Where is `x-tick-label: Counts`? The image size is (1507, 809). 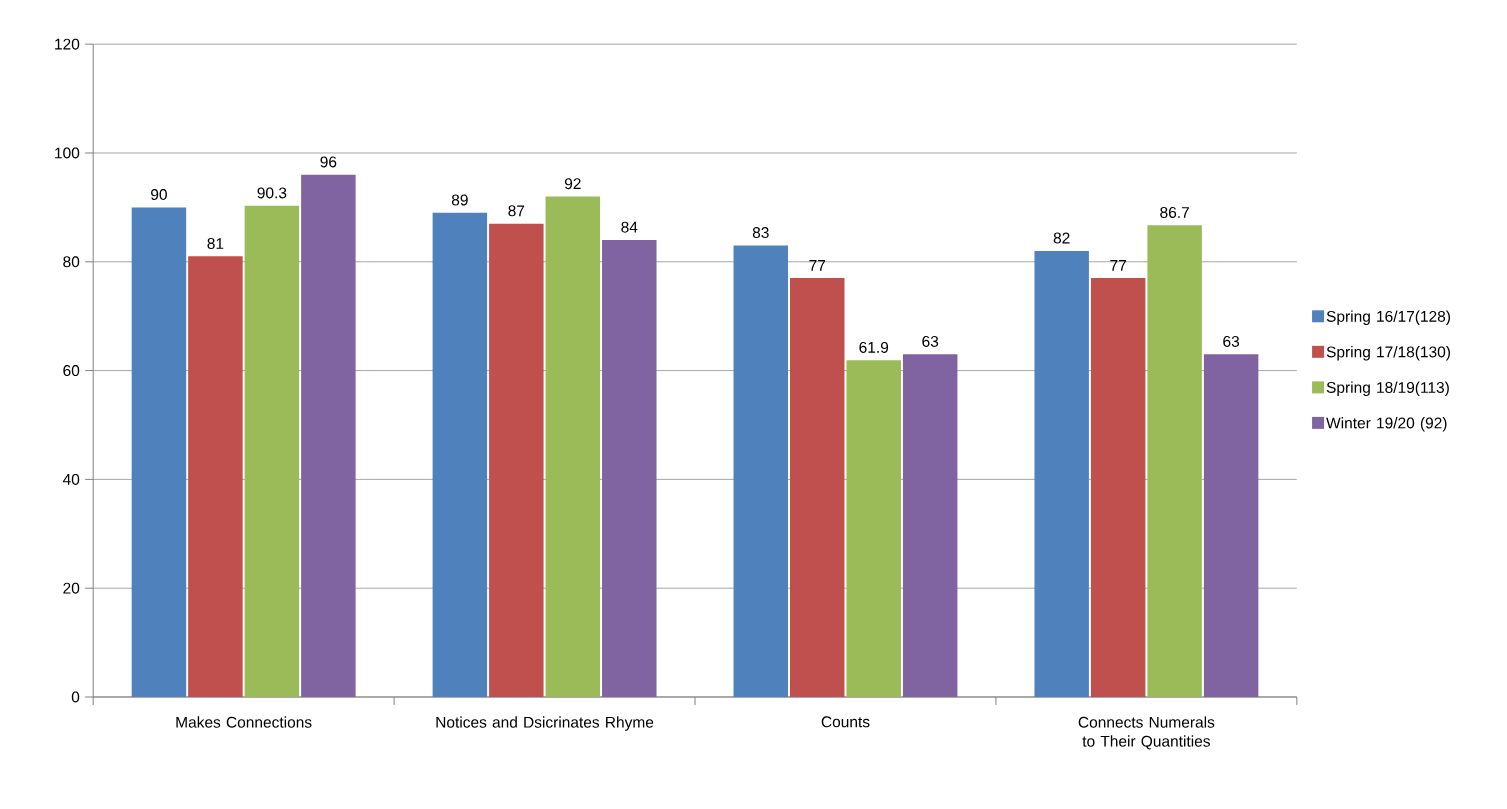 x-tick-label: Counts is located at coordinates (845, 722).